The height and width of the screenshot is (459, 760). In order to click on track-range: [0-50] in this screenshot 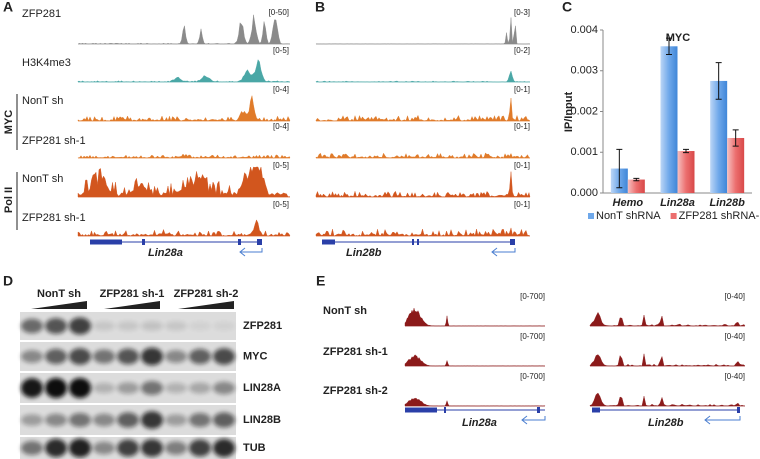, I will do `click(279, 12)`.